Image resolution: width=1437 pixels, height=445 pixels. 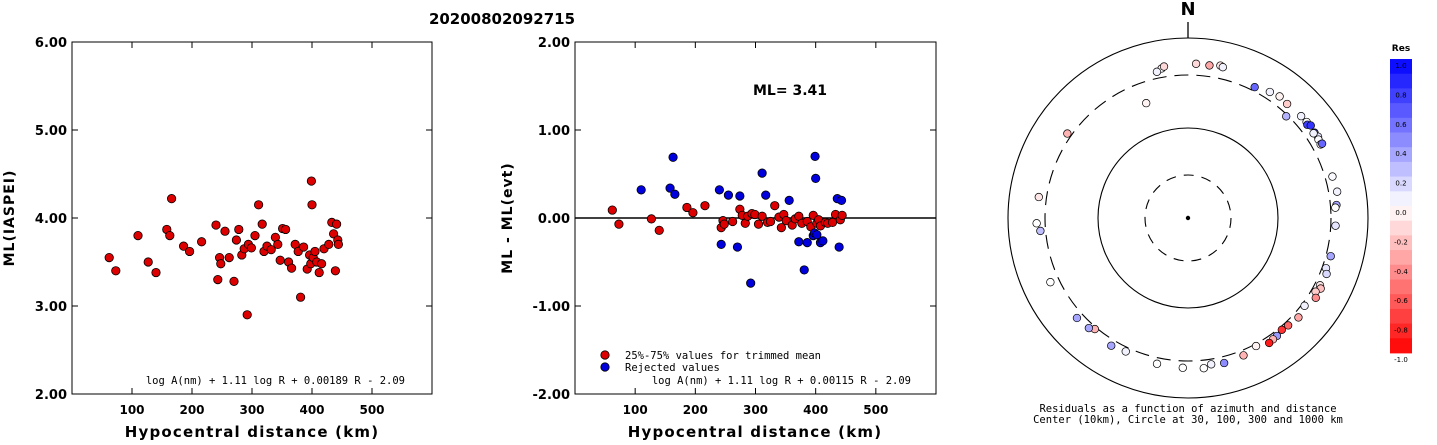 I want to click on colorbar-tick-label: 0.2, so click(x=1400, y=184).